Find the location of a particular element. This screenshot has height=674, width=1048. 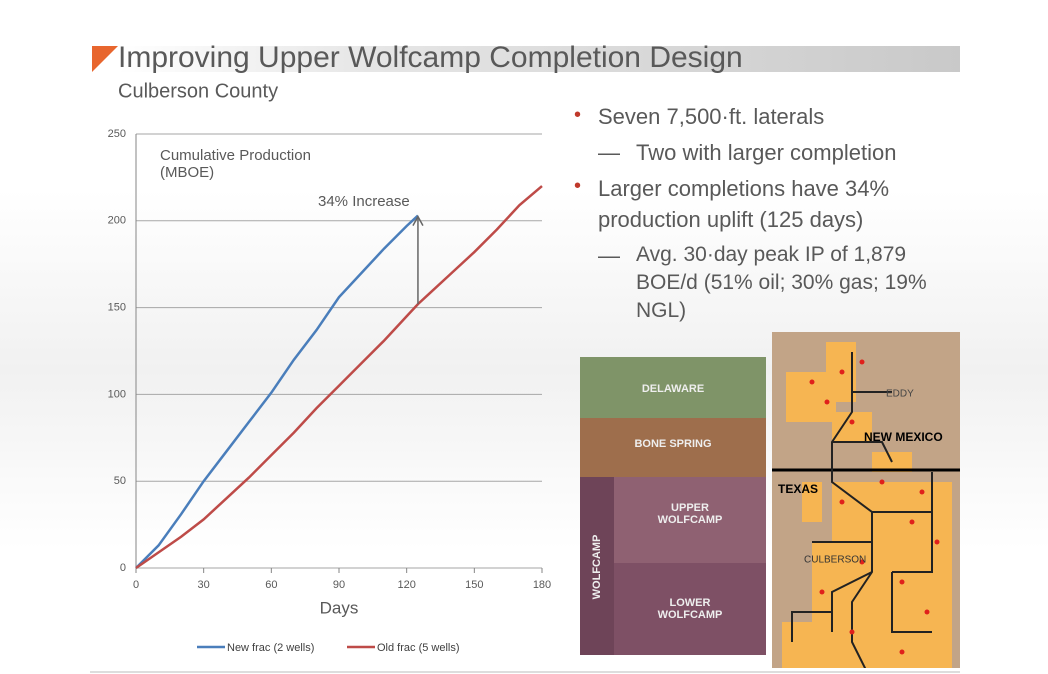

y-tick-label: 200 is located at coordinates (117, 221).